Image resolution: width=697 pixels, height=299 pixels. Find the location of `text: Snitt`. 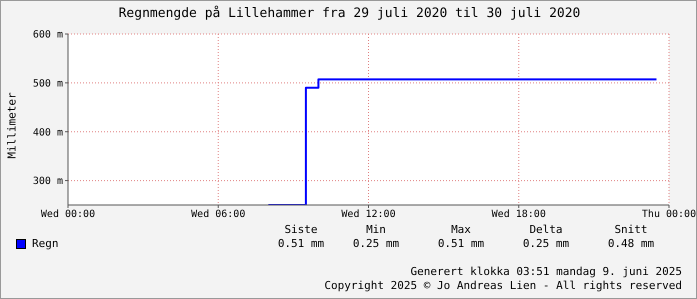

text: Snitt is located at coordinates (631, 229).